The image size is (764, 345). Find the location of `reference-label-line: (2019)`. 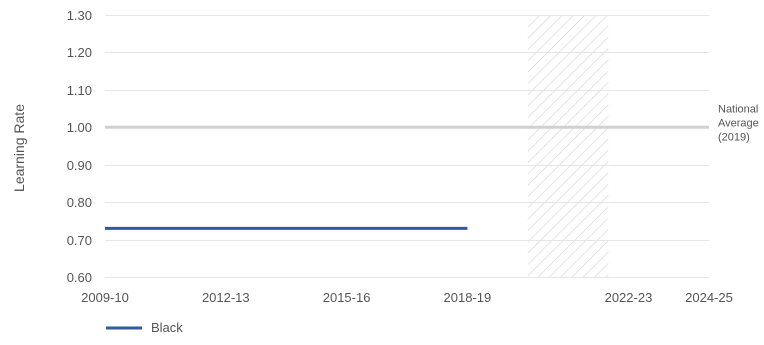

reference-label-line: (2019) is located at coordinates (734, 137).